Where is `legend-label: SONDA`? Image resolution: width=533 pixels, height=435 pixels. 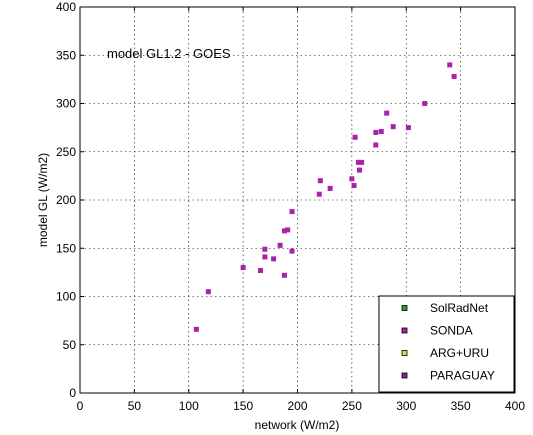 legend-label: SONDA is located at coordinates (451, 331).